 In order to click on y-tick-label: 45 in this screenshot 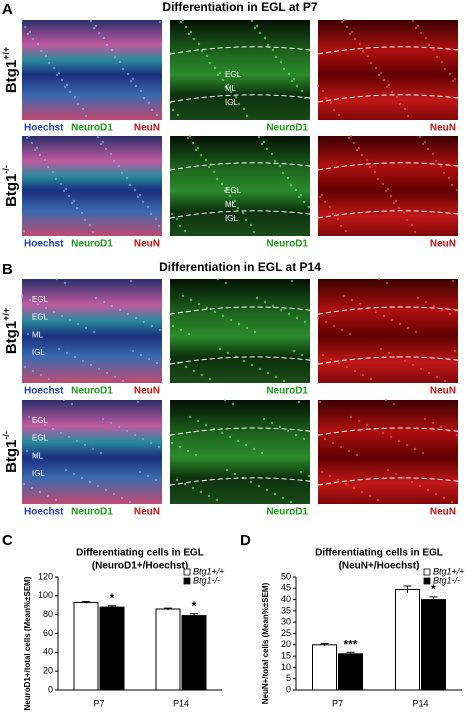, I will do `click(286, 588)`.